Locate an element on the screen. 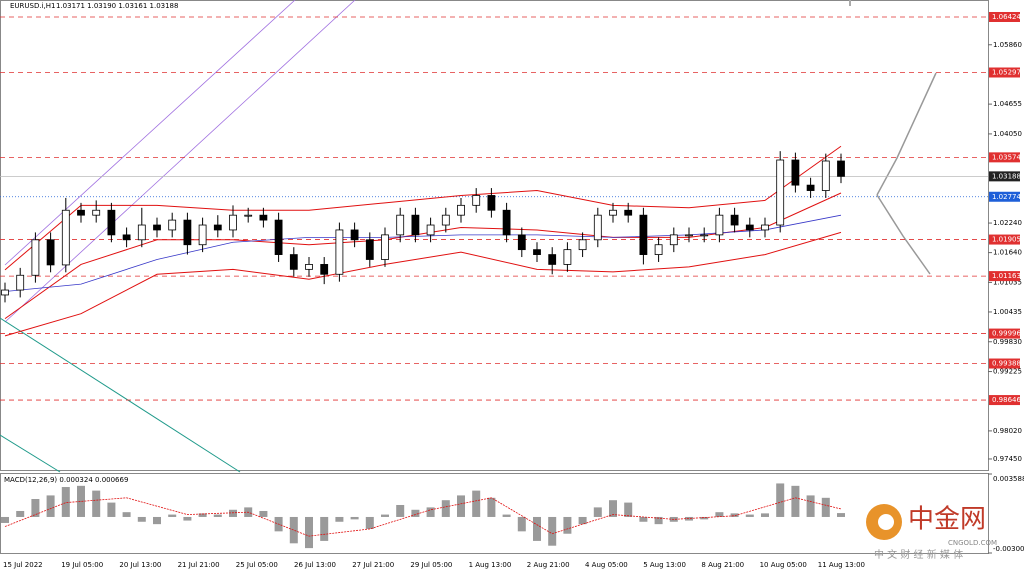 This screenshot has width=1024, height=574. level-label: 0.99388 is located at coordinates (1006, 364).